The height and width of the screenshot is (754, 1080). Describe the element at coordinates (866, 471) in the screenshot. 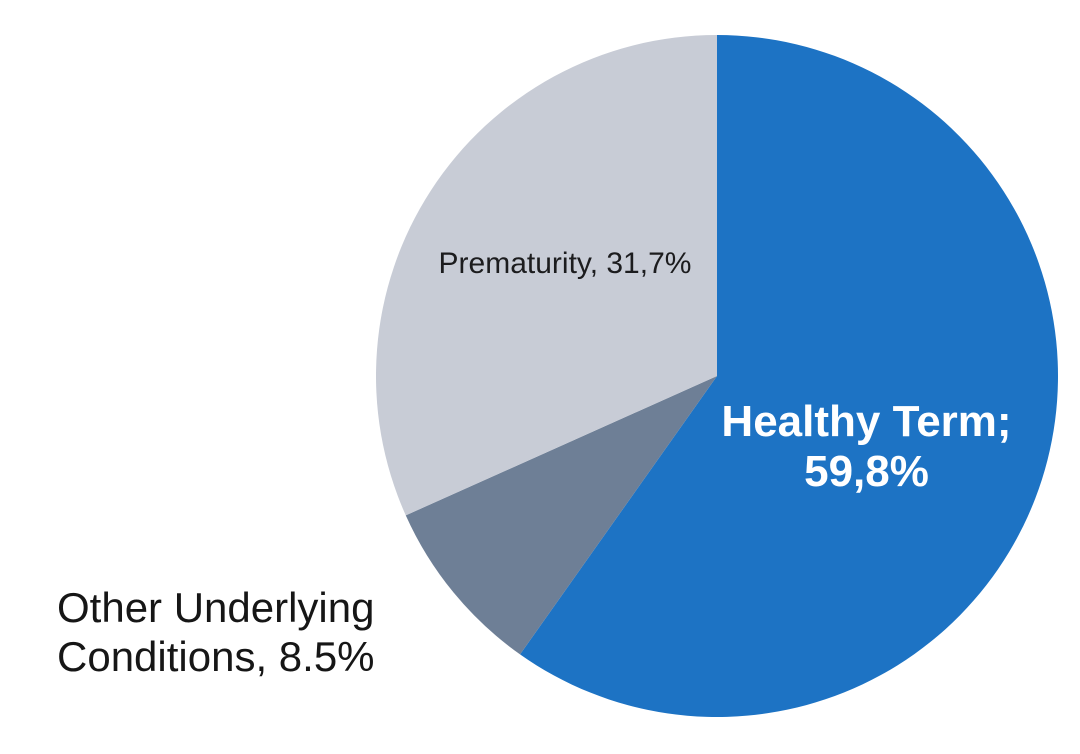

I see `slice-label-healthy-term-line2: 59,8%` at that location.